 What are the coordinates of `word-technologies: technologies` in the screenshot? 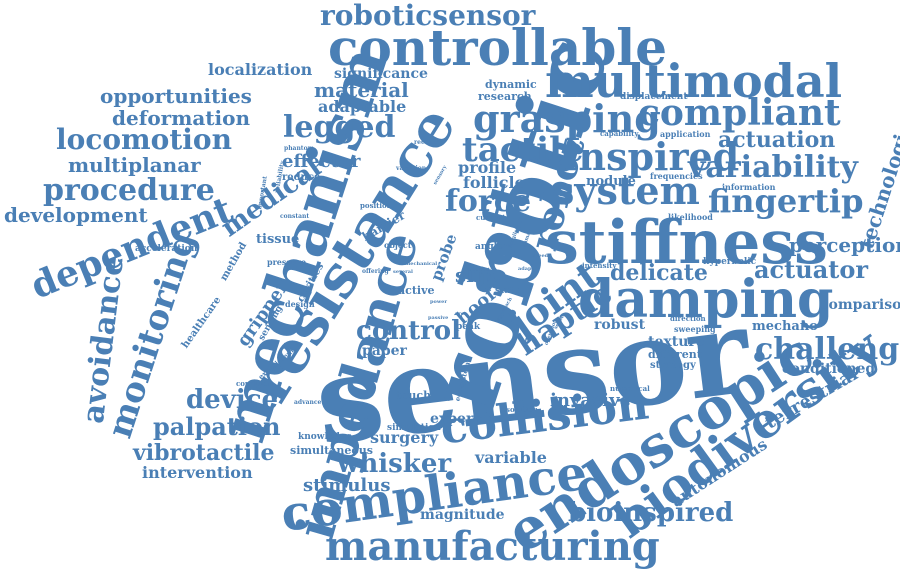 It's located at (877, 180).